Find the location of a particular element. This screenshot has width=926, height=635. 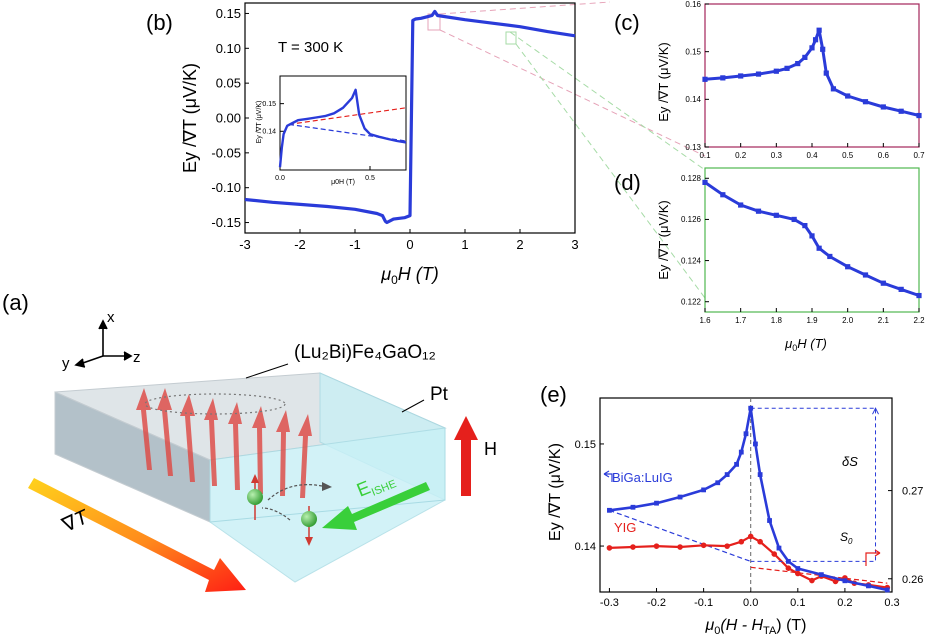

y-tick-label: 0.122 is located at coordinates (691, 302).